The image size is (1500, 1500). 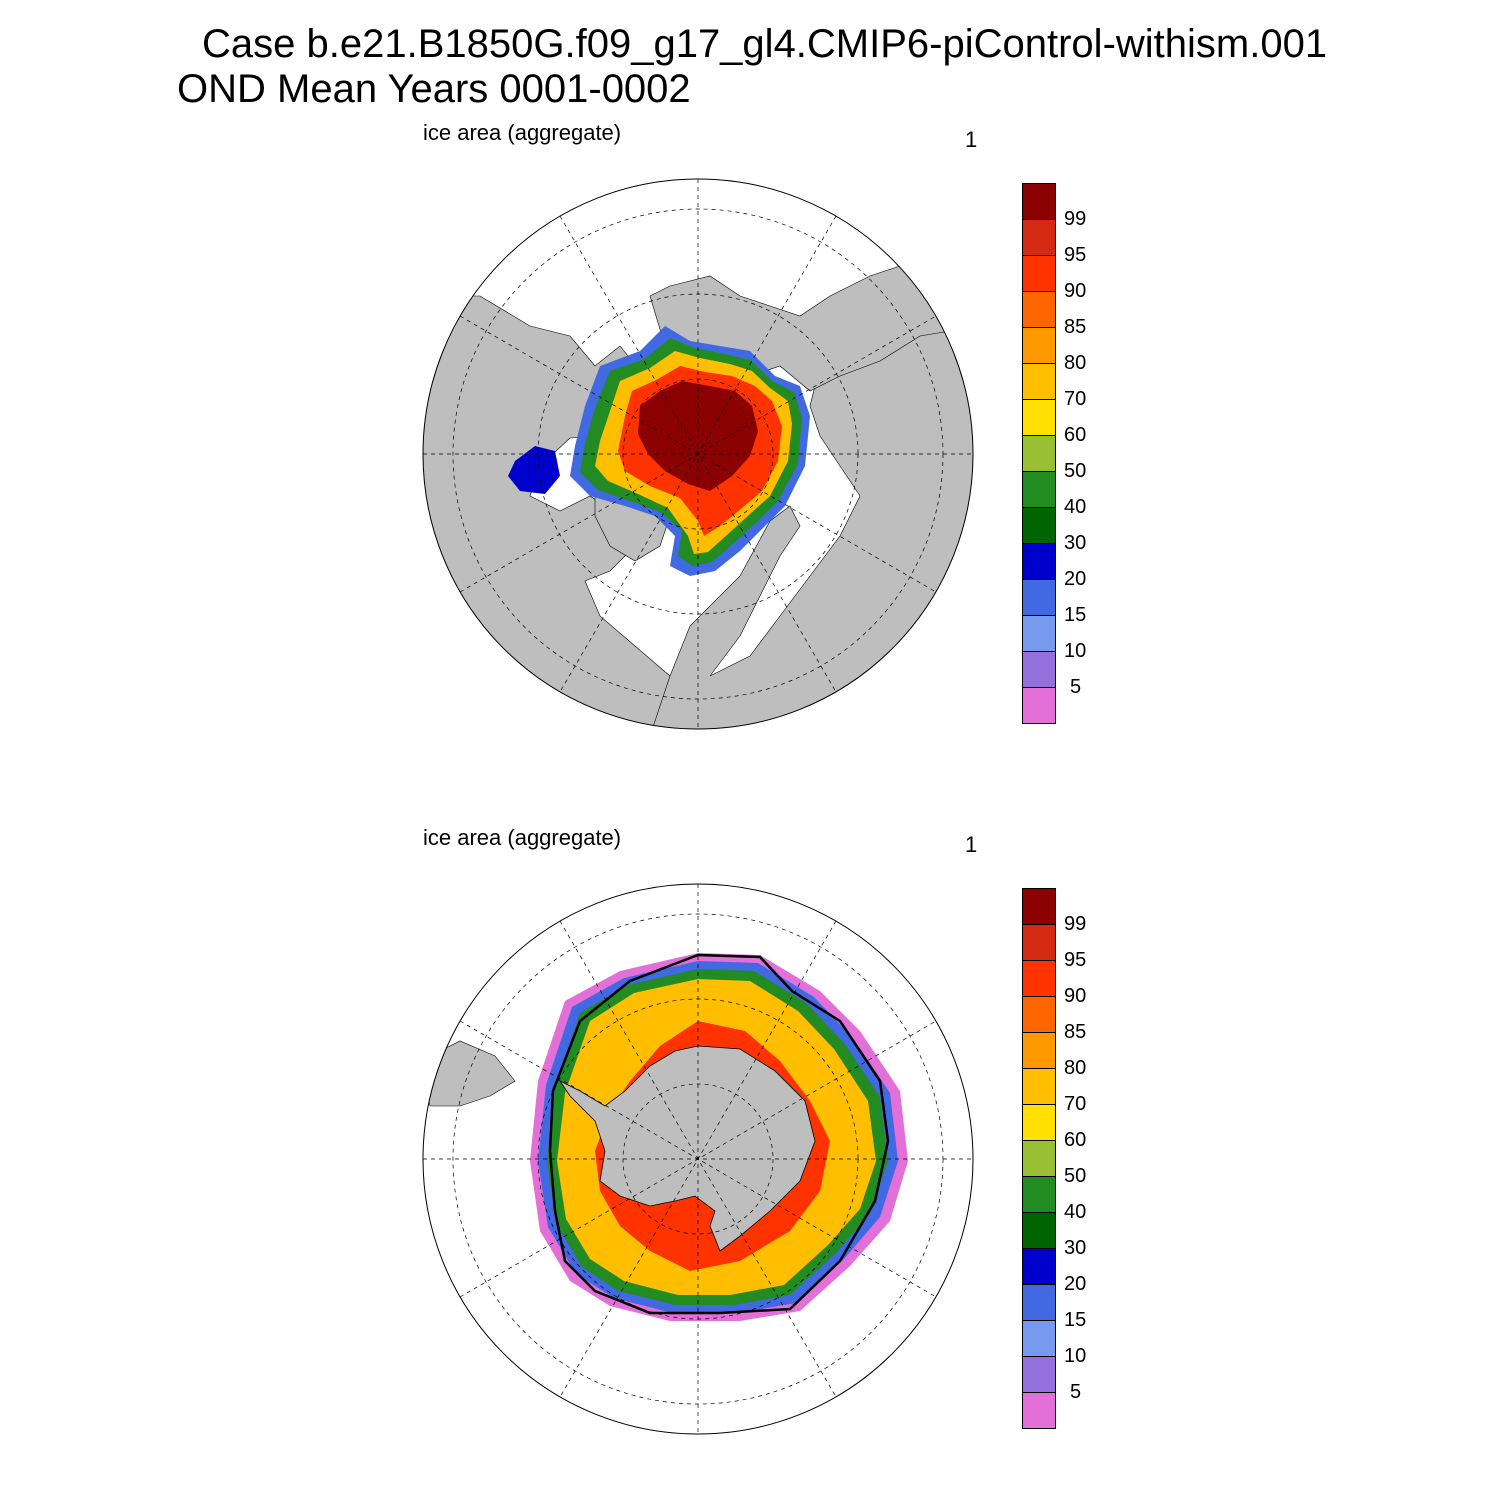 What do you see at coordinates (469, 1073) in the screenshot?
I see `south-land-south-america` at bounding box center [469, 1073].